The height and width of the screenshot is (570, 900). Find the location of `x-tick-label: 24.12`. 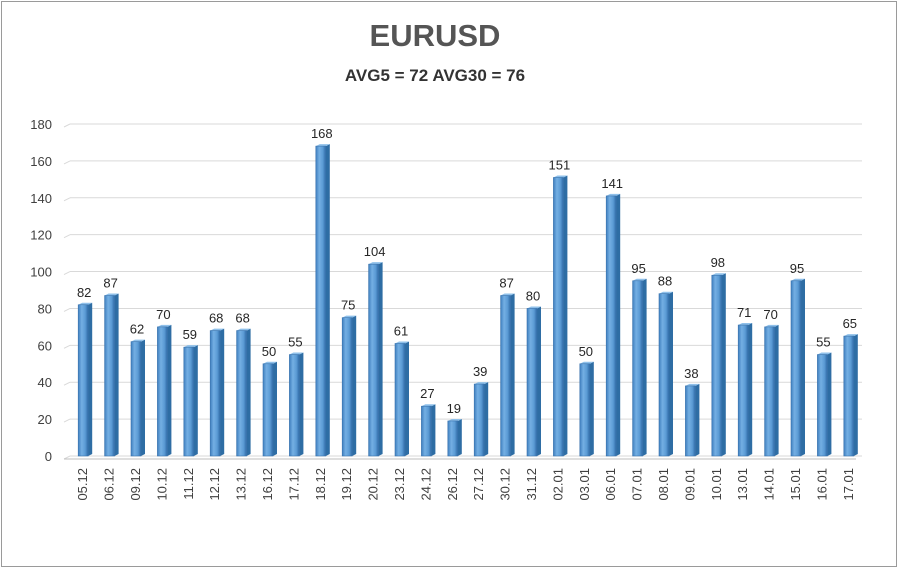

x-tick-label: 24.12 is located at coordinates (425, 484).